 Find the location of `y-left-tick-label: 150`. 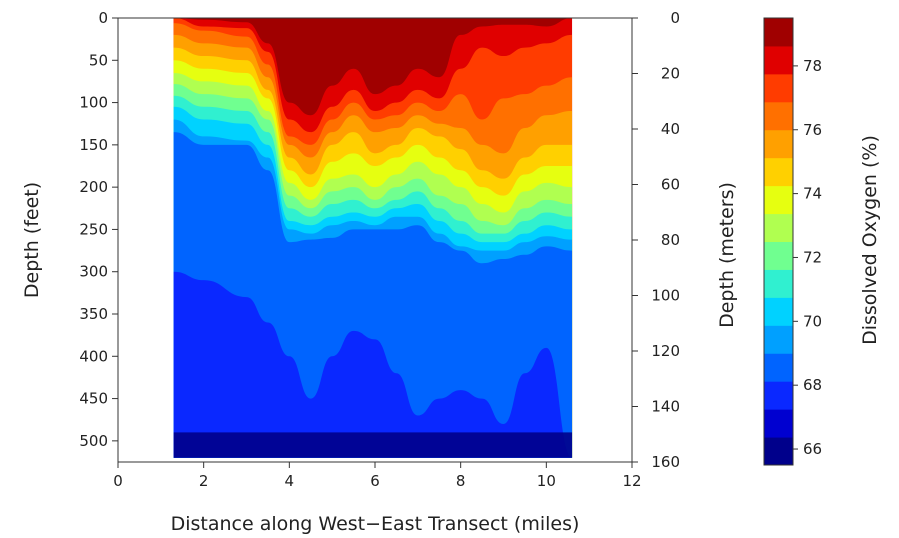

y-left-tick-label: 150 is located at coordinates (93, 145).